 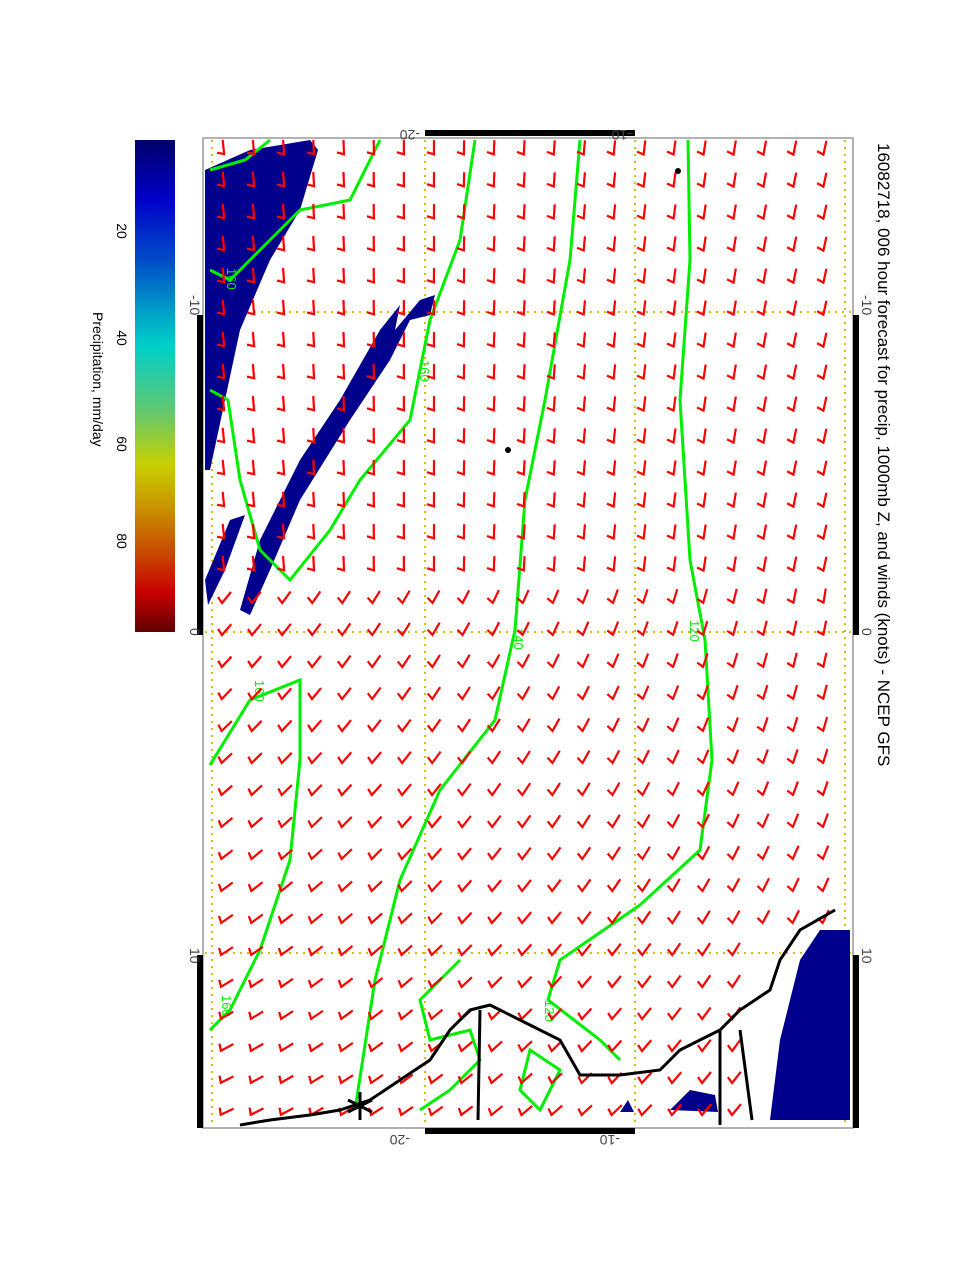 I want to click on bottom-tick: -10, so click(x=610, y=1140).